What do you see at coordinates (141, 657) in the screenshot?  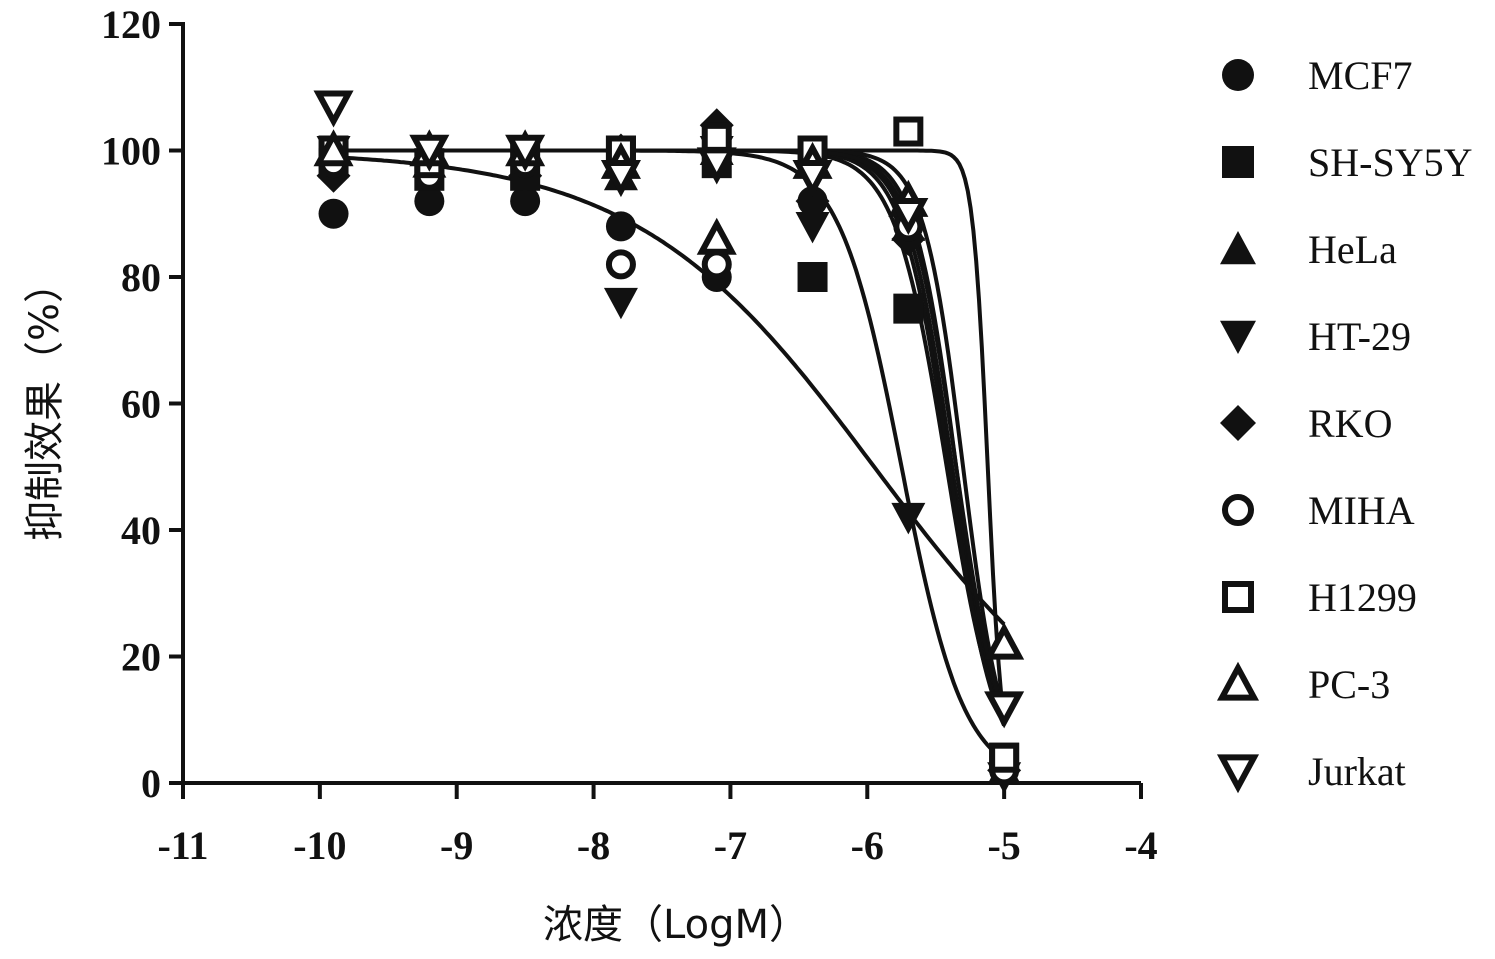 I see `y-tick-label: 20` at bounding box center [141, 657].